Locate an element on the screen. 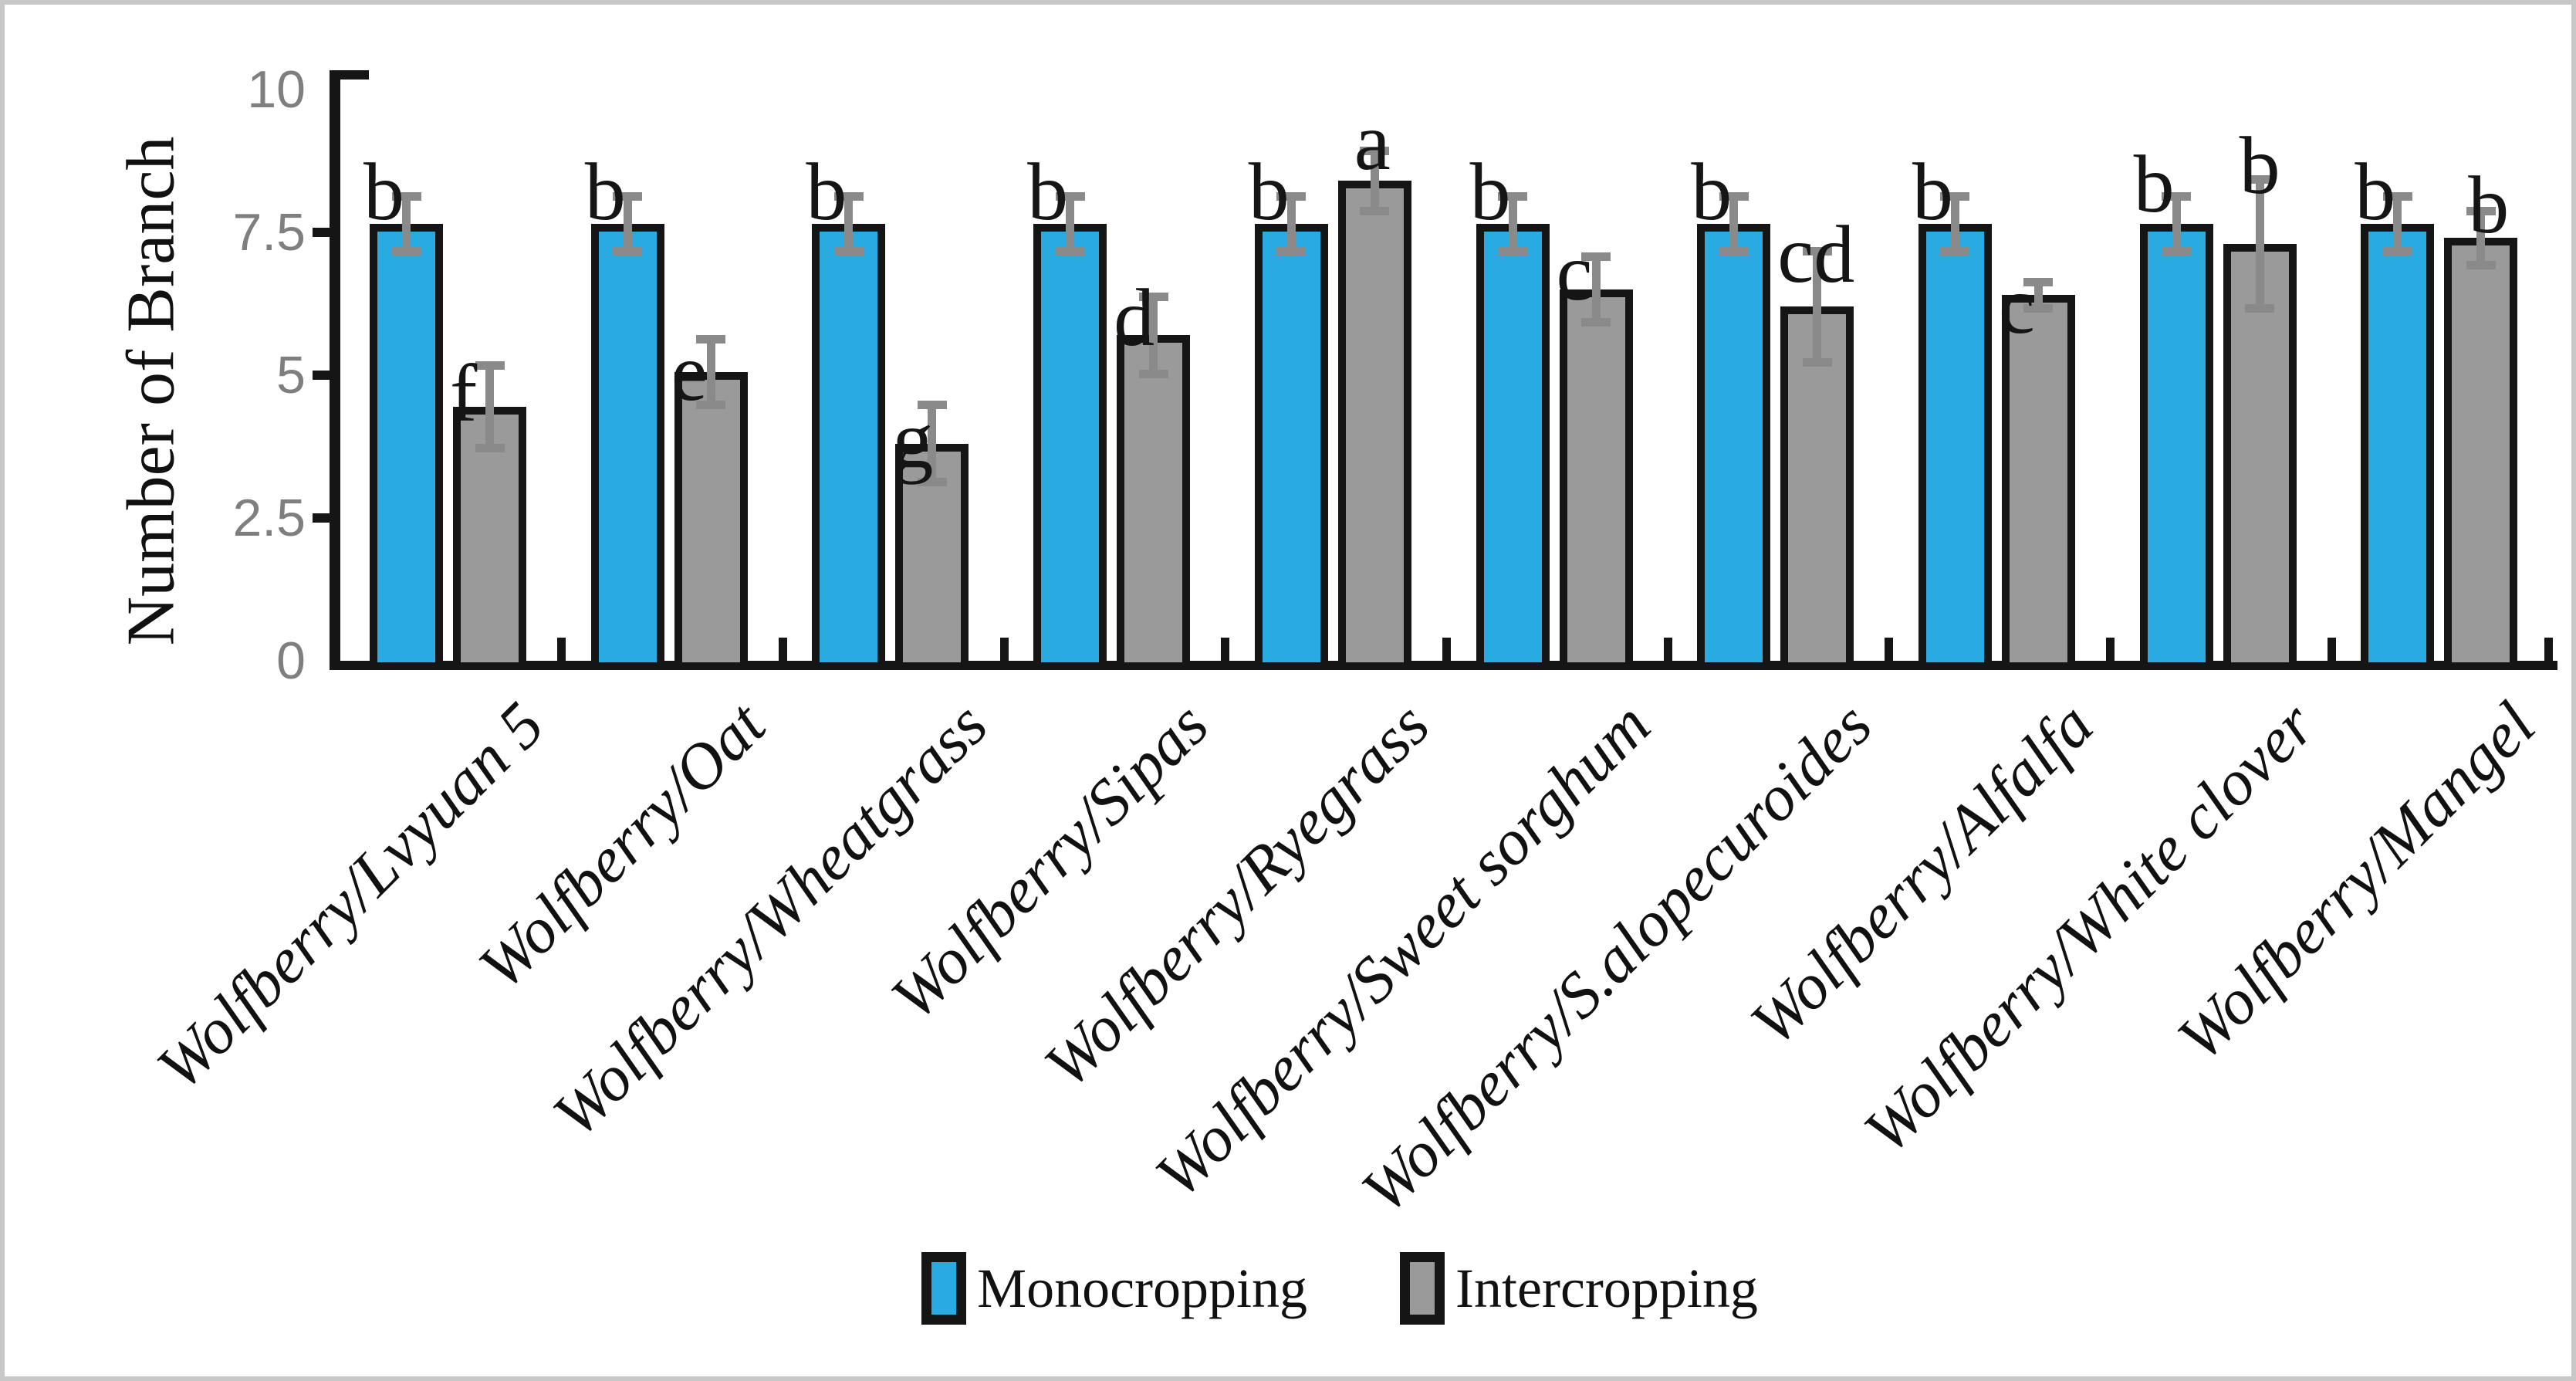 This screenshot has height=1381, width=2576. significance-letter-text: f is located at coordinates (464, 392).